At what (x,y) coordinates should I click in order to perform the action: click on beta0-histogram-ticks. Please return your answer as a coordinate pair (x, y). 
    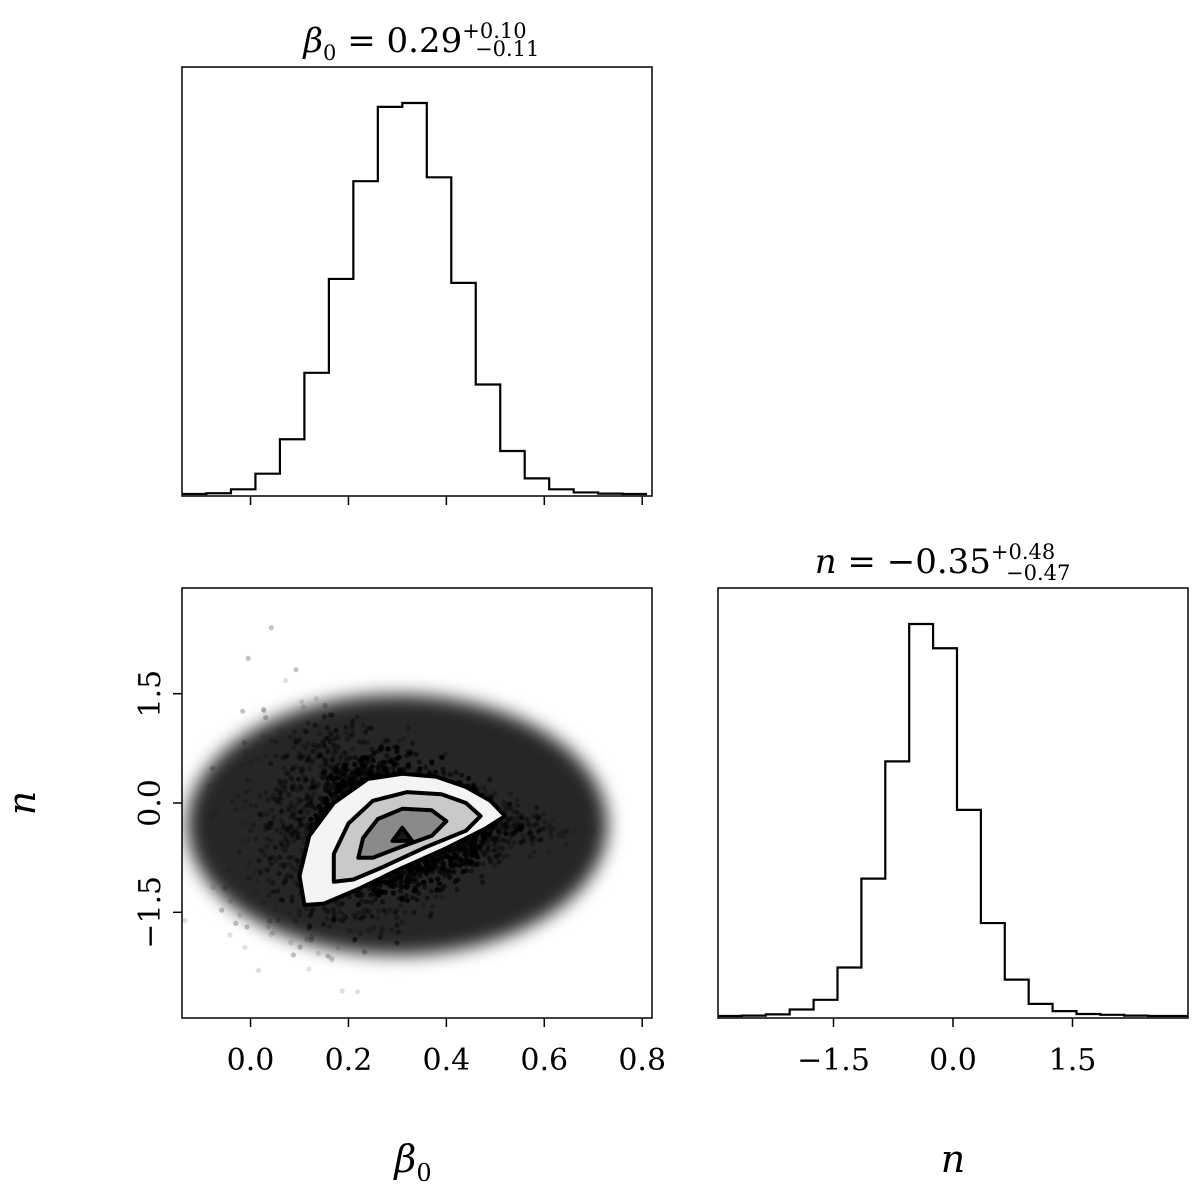
    Looking at the image, I should click on (446, 500).